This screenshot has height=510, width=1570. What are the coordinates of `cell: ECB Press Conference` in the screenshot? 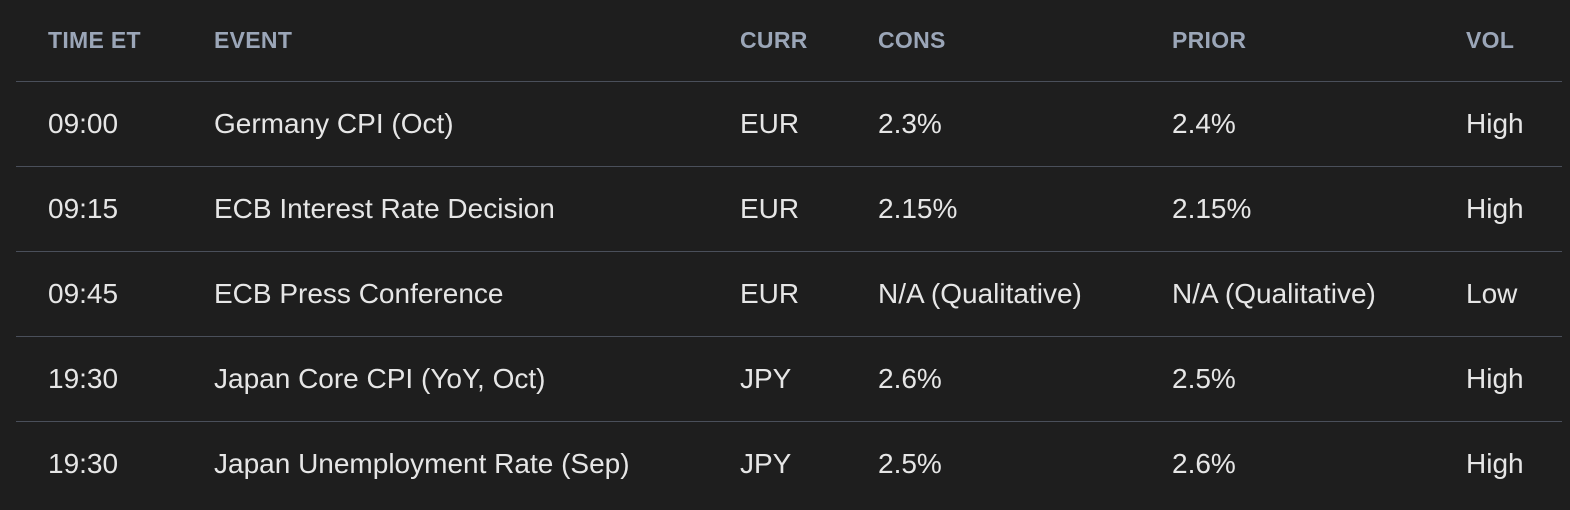 It's located at (445, 294).